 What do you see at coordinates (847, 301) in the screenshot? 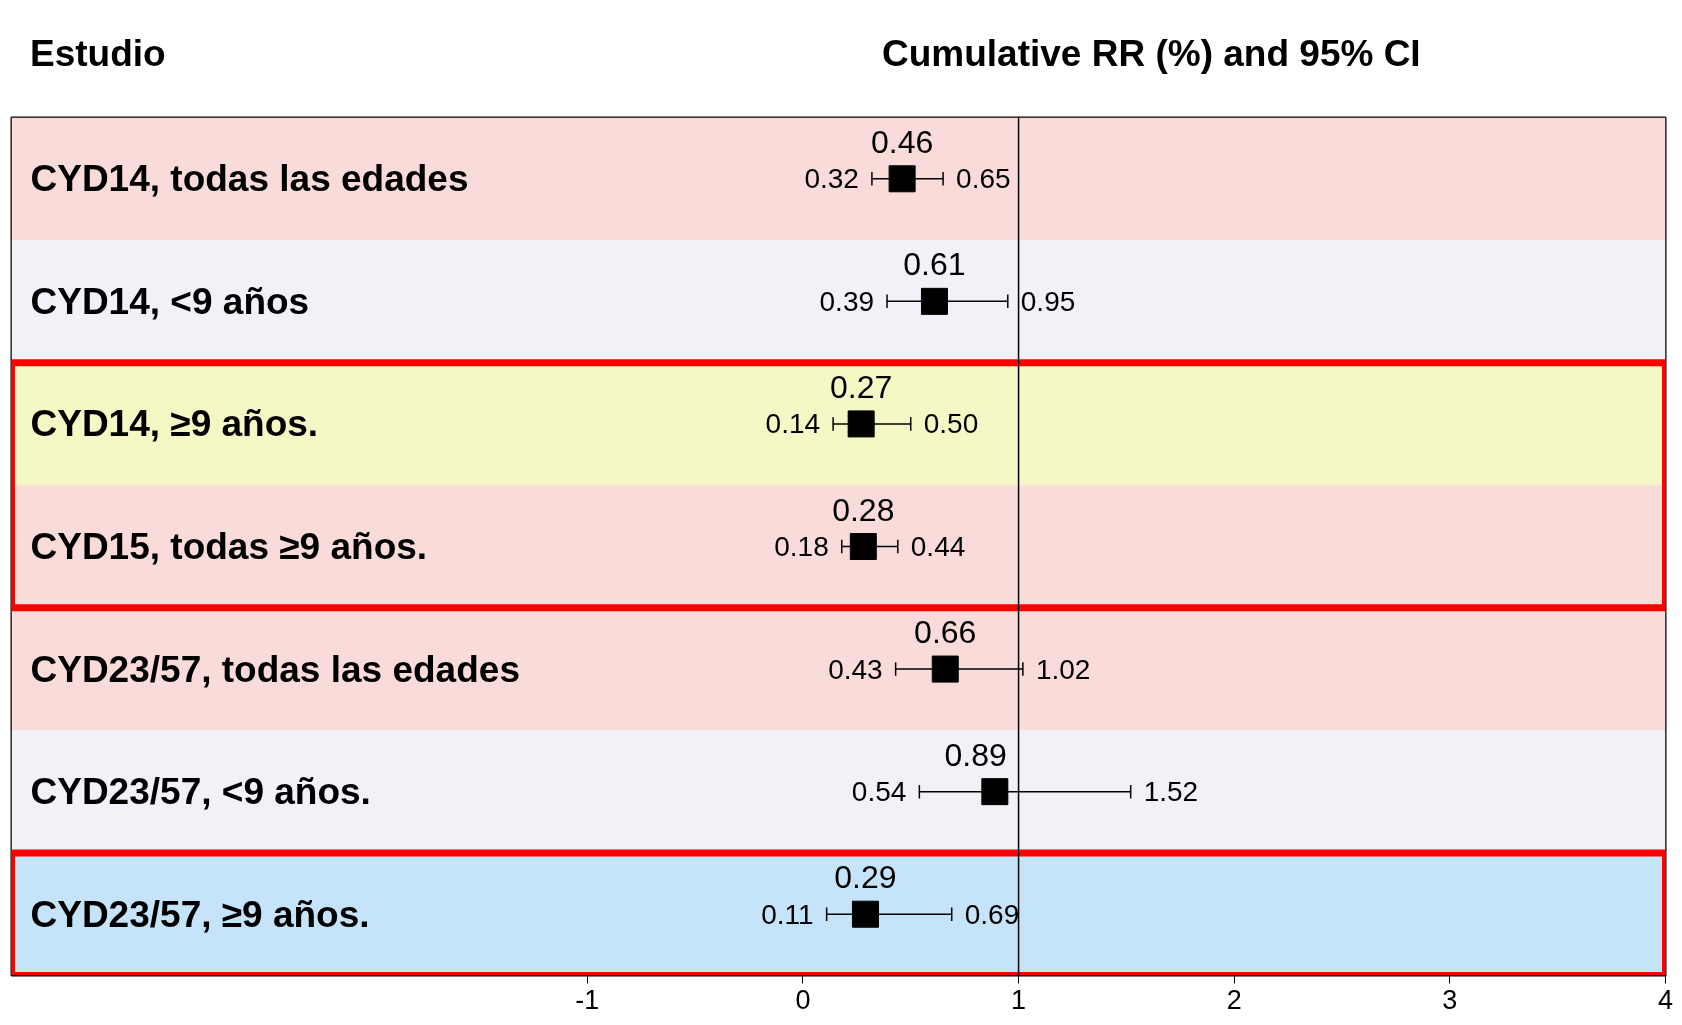
I see `annotation: 0.39` at bounding box center [847, 301].